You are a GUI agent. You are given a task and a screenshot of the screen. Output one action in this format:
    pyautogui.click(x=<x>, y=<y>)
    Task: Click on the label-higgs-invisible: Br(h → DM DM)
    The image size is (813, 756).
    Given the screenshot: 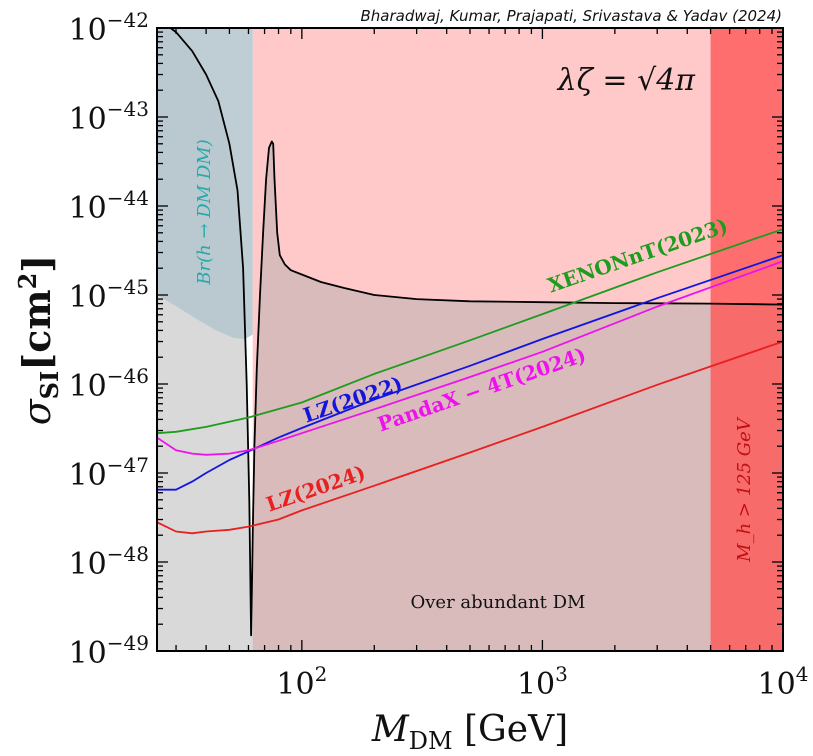 What is the action you would take?
    pyautogui.click(x=204, y=212)
    